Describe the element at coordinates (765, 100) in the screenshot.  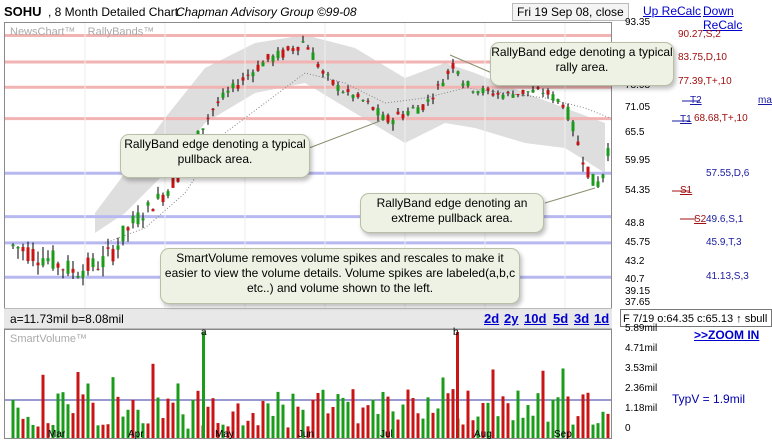
I see `marker-ma: ma` at that location.